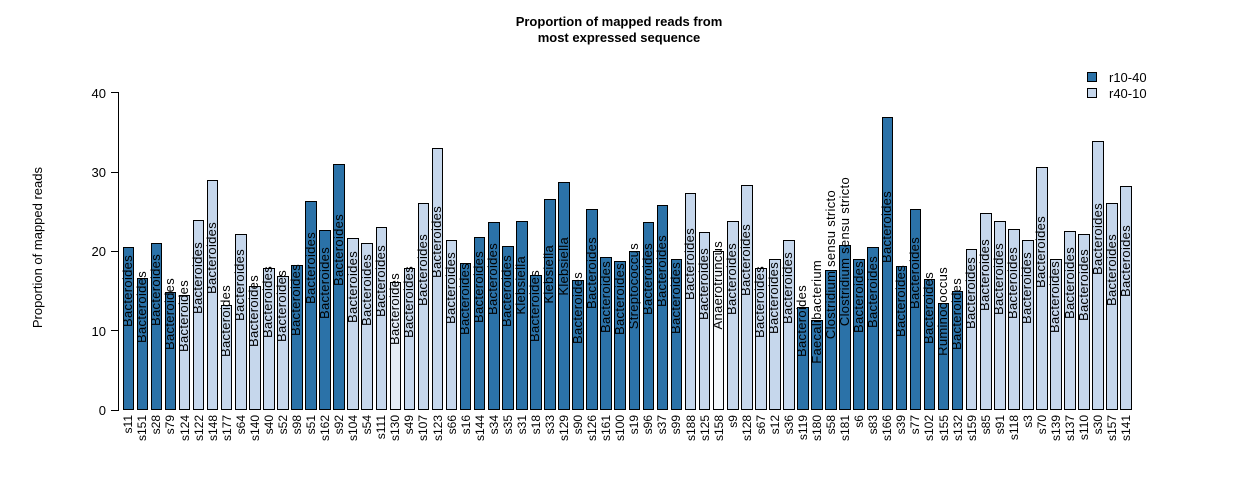 This screenshot has height=500, width=1238. Describe the element at coordinates (746, 260) in the screenshot. I see `bar-taxon-label-s128: Bacteroides` at that location.